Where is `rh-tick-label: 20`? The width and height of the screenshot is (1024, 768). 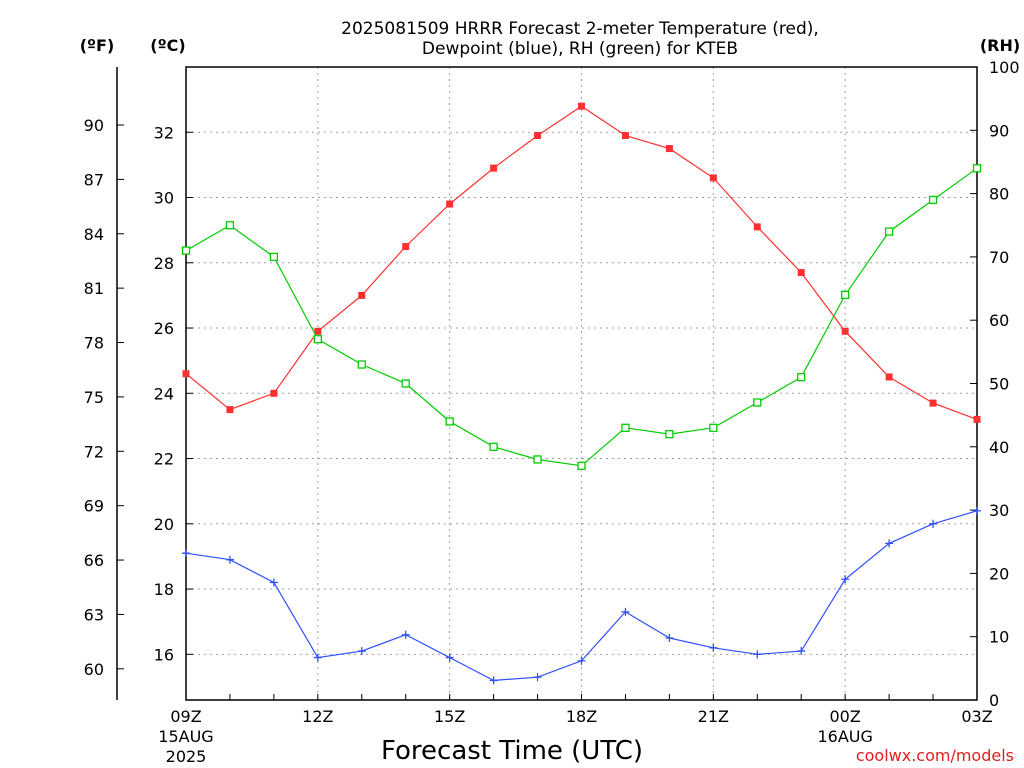
rh-tick-label: 20 is located at coordinates (999, 573).